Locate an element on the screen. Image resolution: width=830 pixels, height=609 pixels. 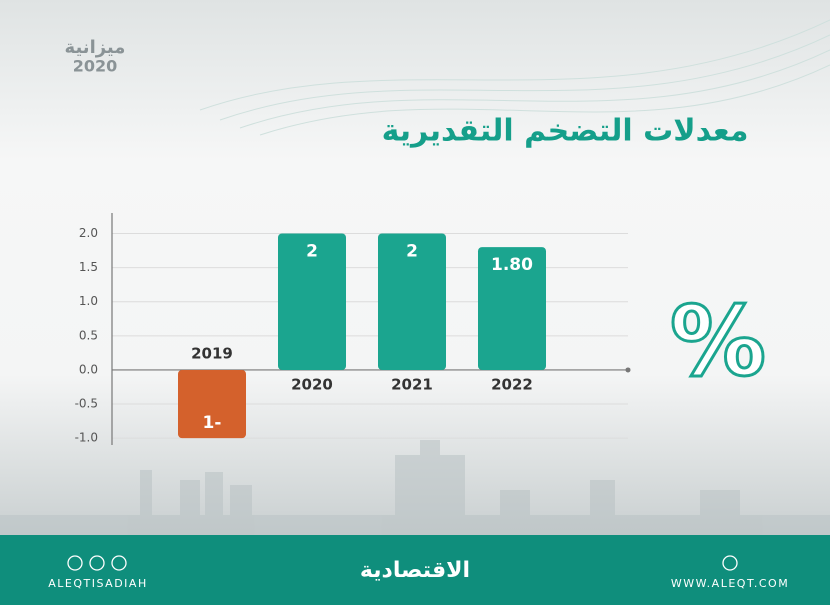
y-tick-label: 0.5 is located at coordinates (88, 335).